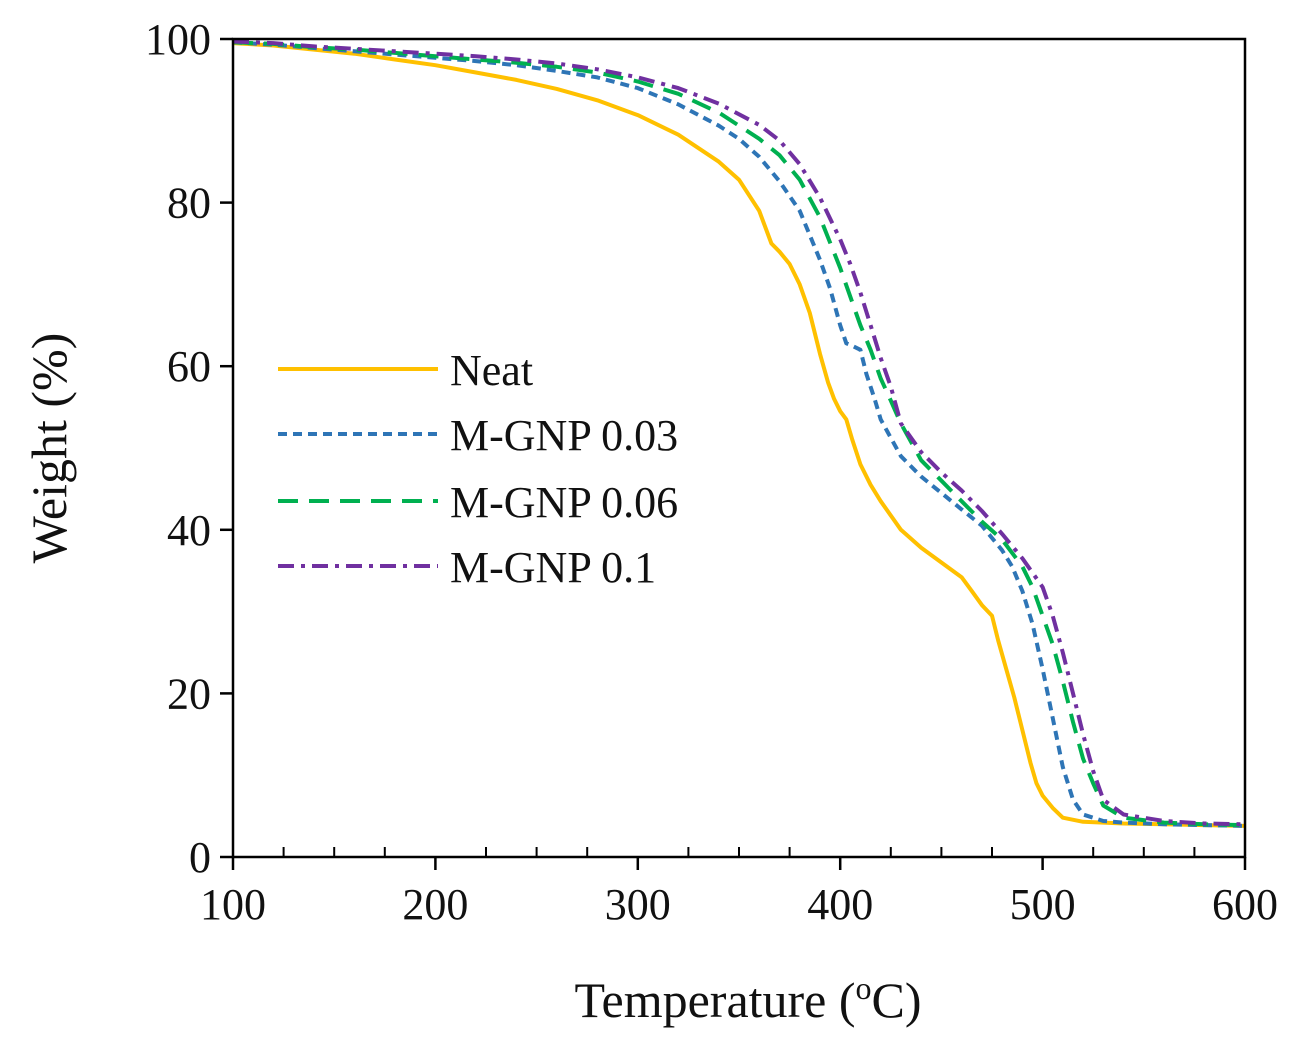  What do you see at coordinates (714, 1000) in the screenshot?
I see `x-axis-title-main: Temperature (` at bounding box center [714, 1000].